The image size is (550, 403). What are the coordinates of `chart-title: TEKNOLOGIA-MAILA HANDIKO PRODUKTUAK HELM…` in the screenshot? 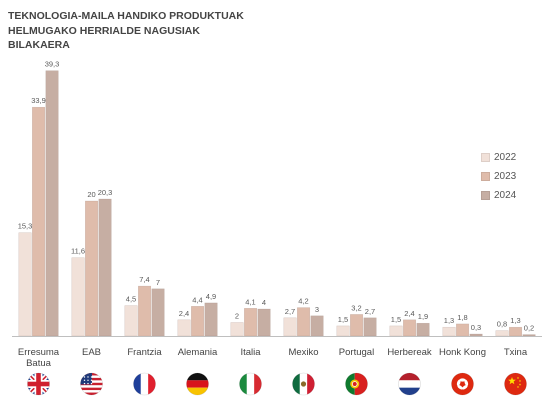 It's located at (126, 31).